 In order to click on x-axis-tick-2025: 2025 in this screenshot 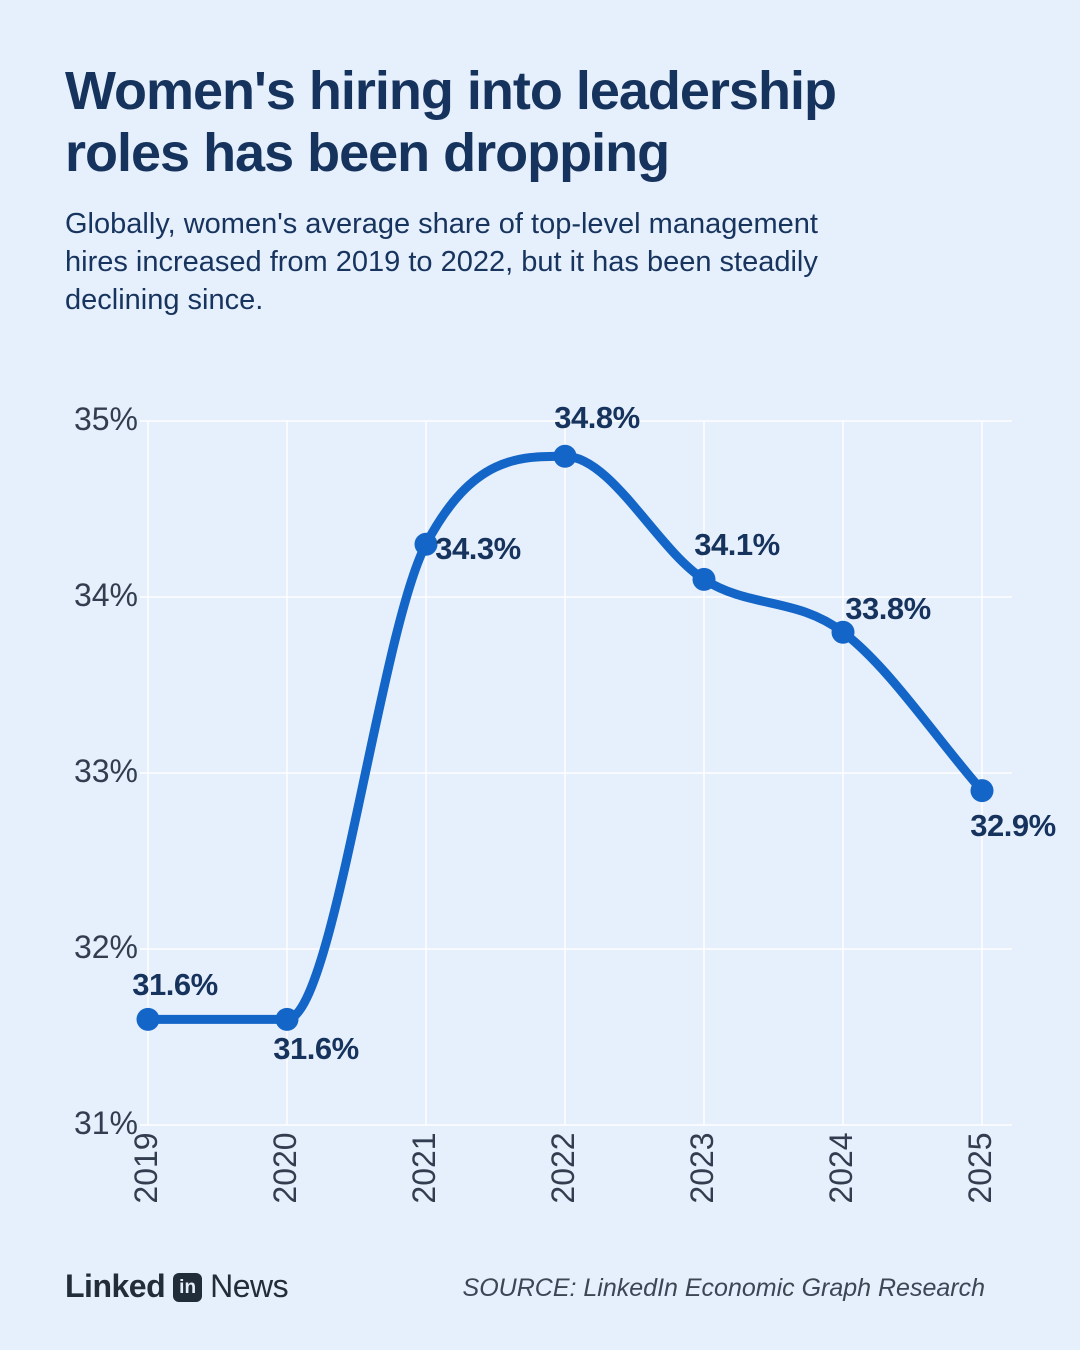, I will do `click(980, 1168)`.